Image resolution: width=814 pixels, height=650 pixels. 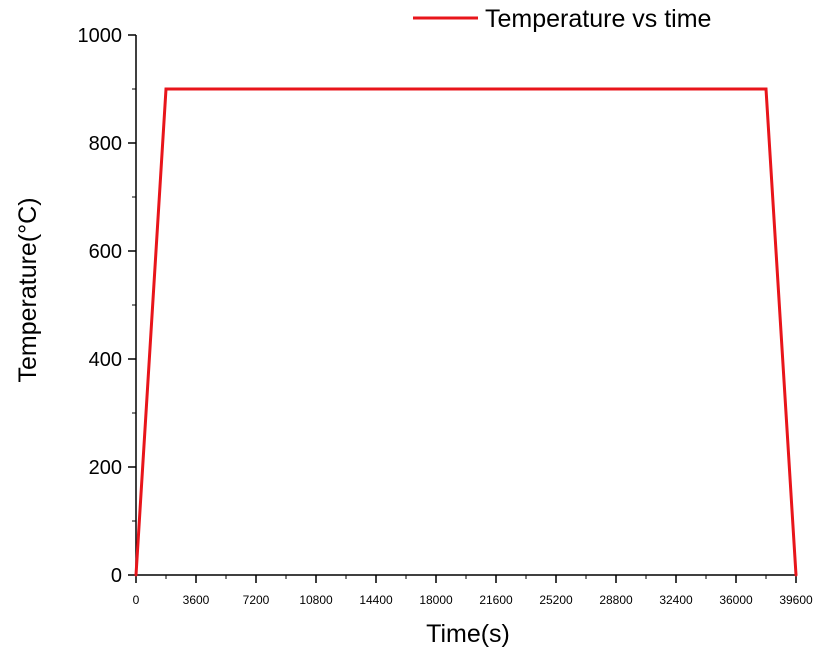 I want to click on x-tick-label: 10800, so click(x=316, y=600).